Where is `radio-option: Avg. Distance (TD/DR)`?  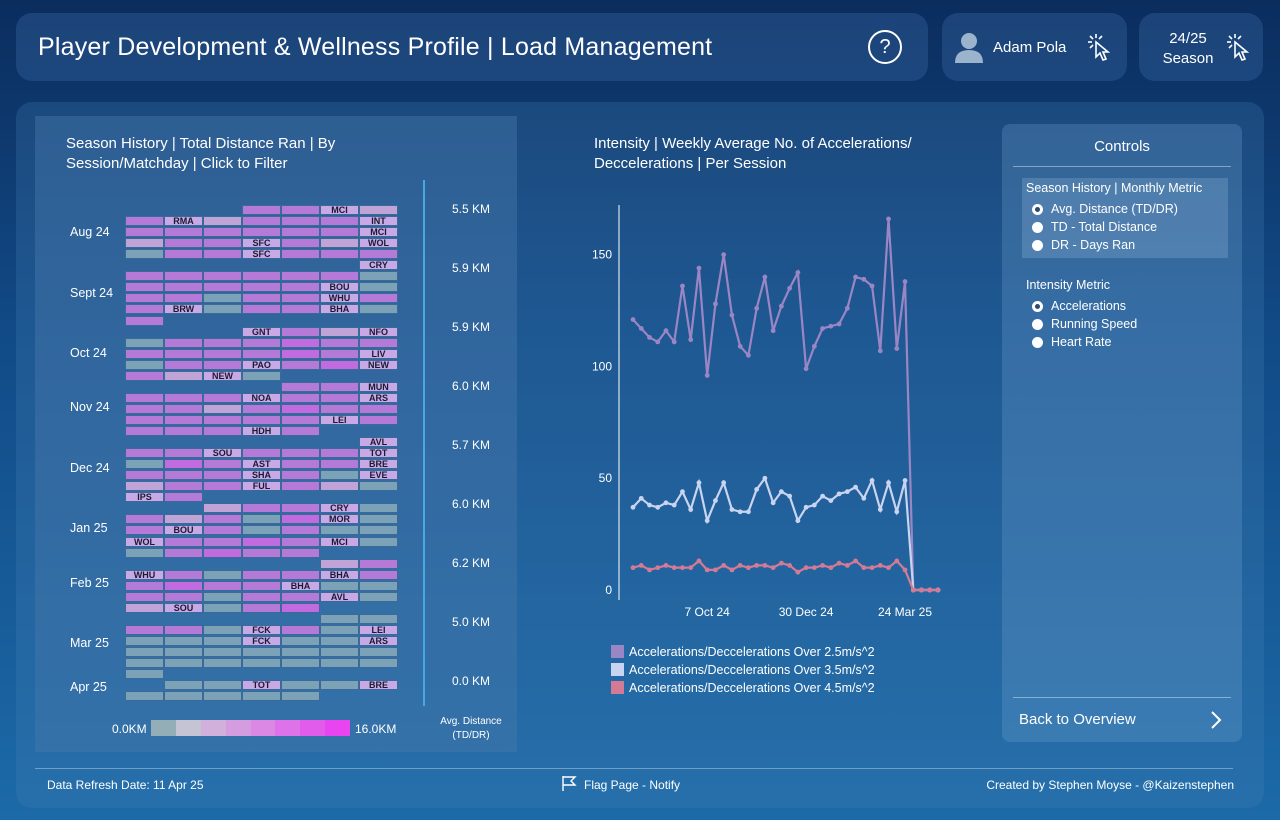 radio-option: Avg. Distance (TD/DR) is located at coordinates (1127, 210).